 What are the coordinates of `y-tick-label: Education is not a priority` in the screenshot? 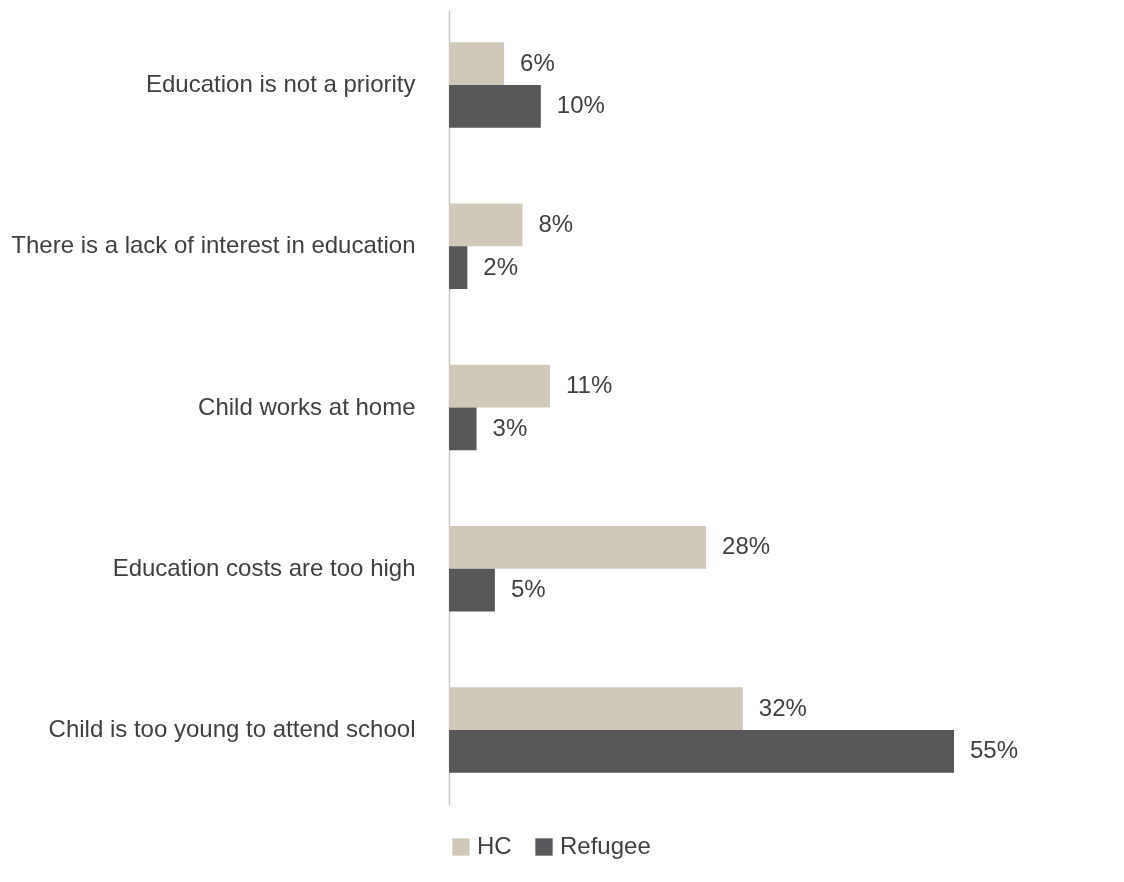 It's located at (281, 83).